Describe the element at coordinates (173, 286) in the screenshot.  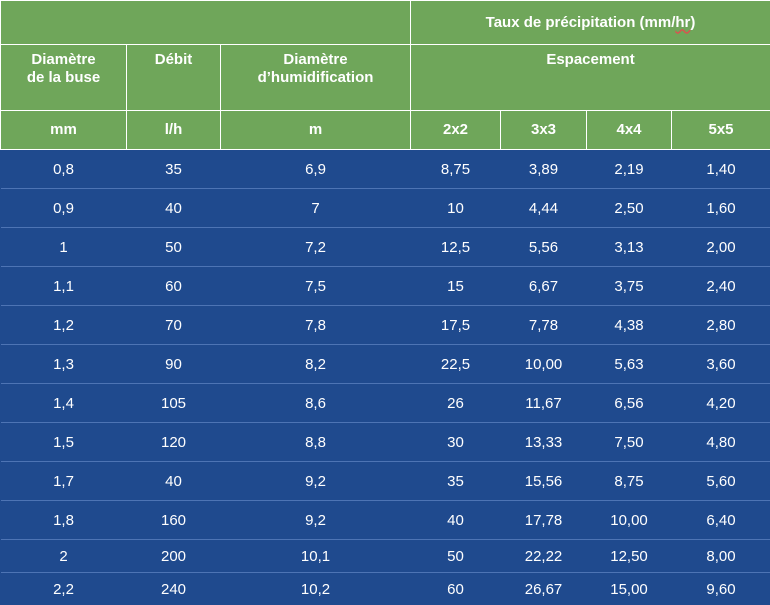
I see `cell-flow: 60` at that location.